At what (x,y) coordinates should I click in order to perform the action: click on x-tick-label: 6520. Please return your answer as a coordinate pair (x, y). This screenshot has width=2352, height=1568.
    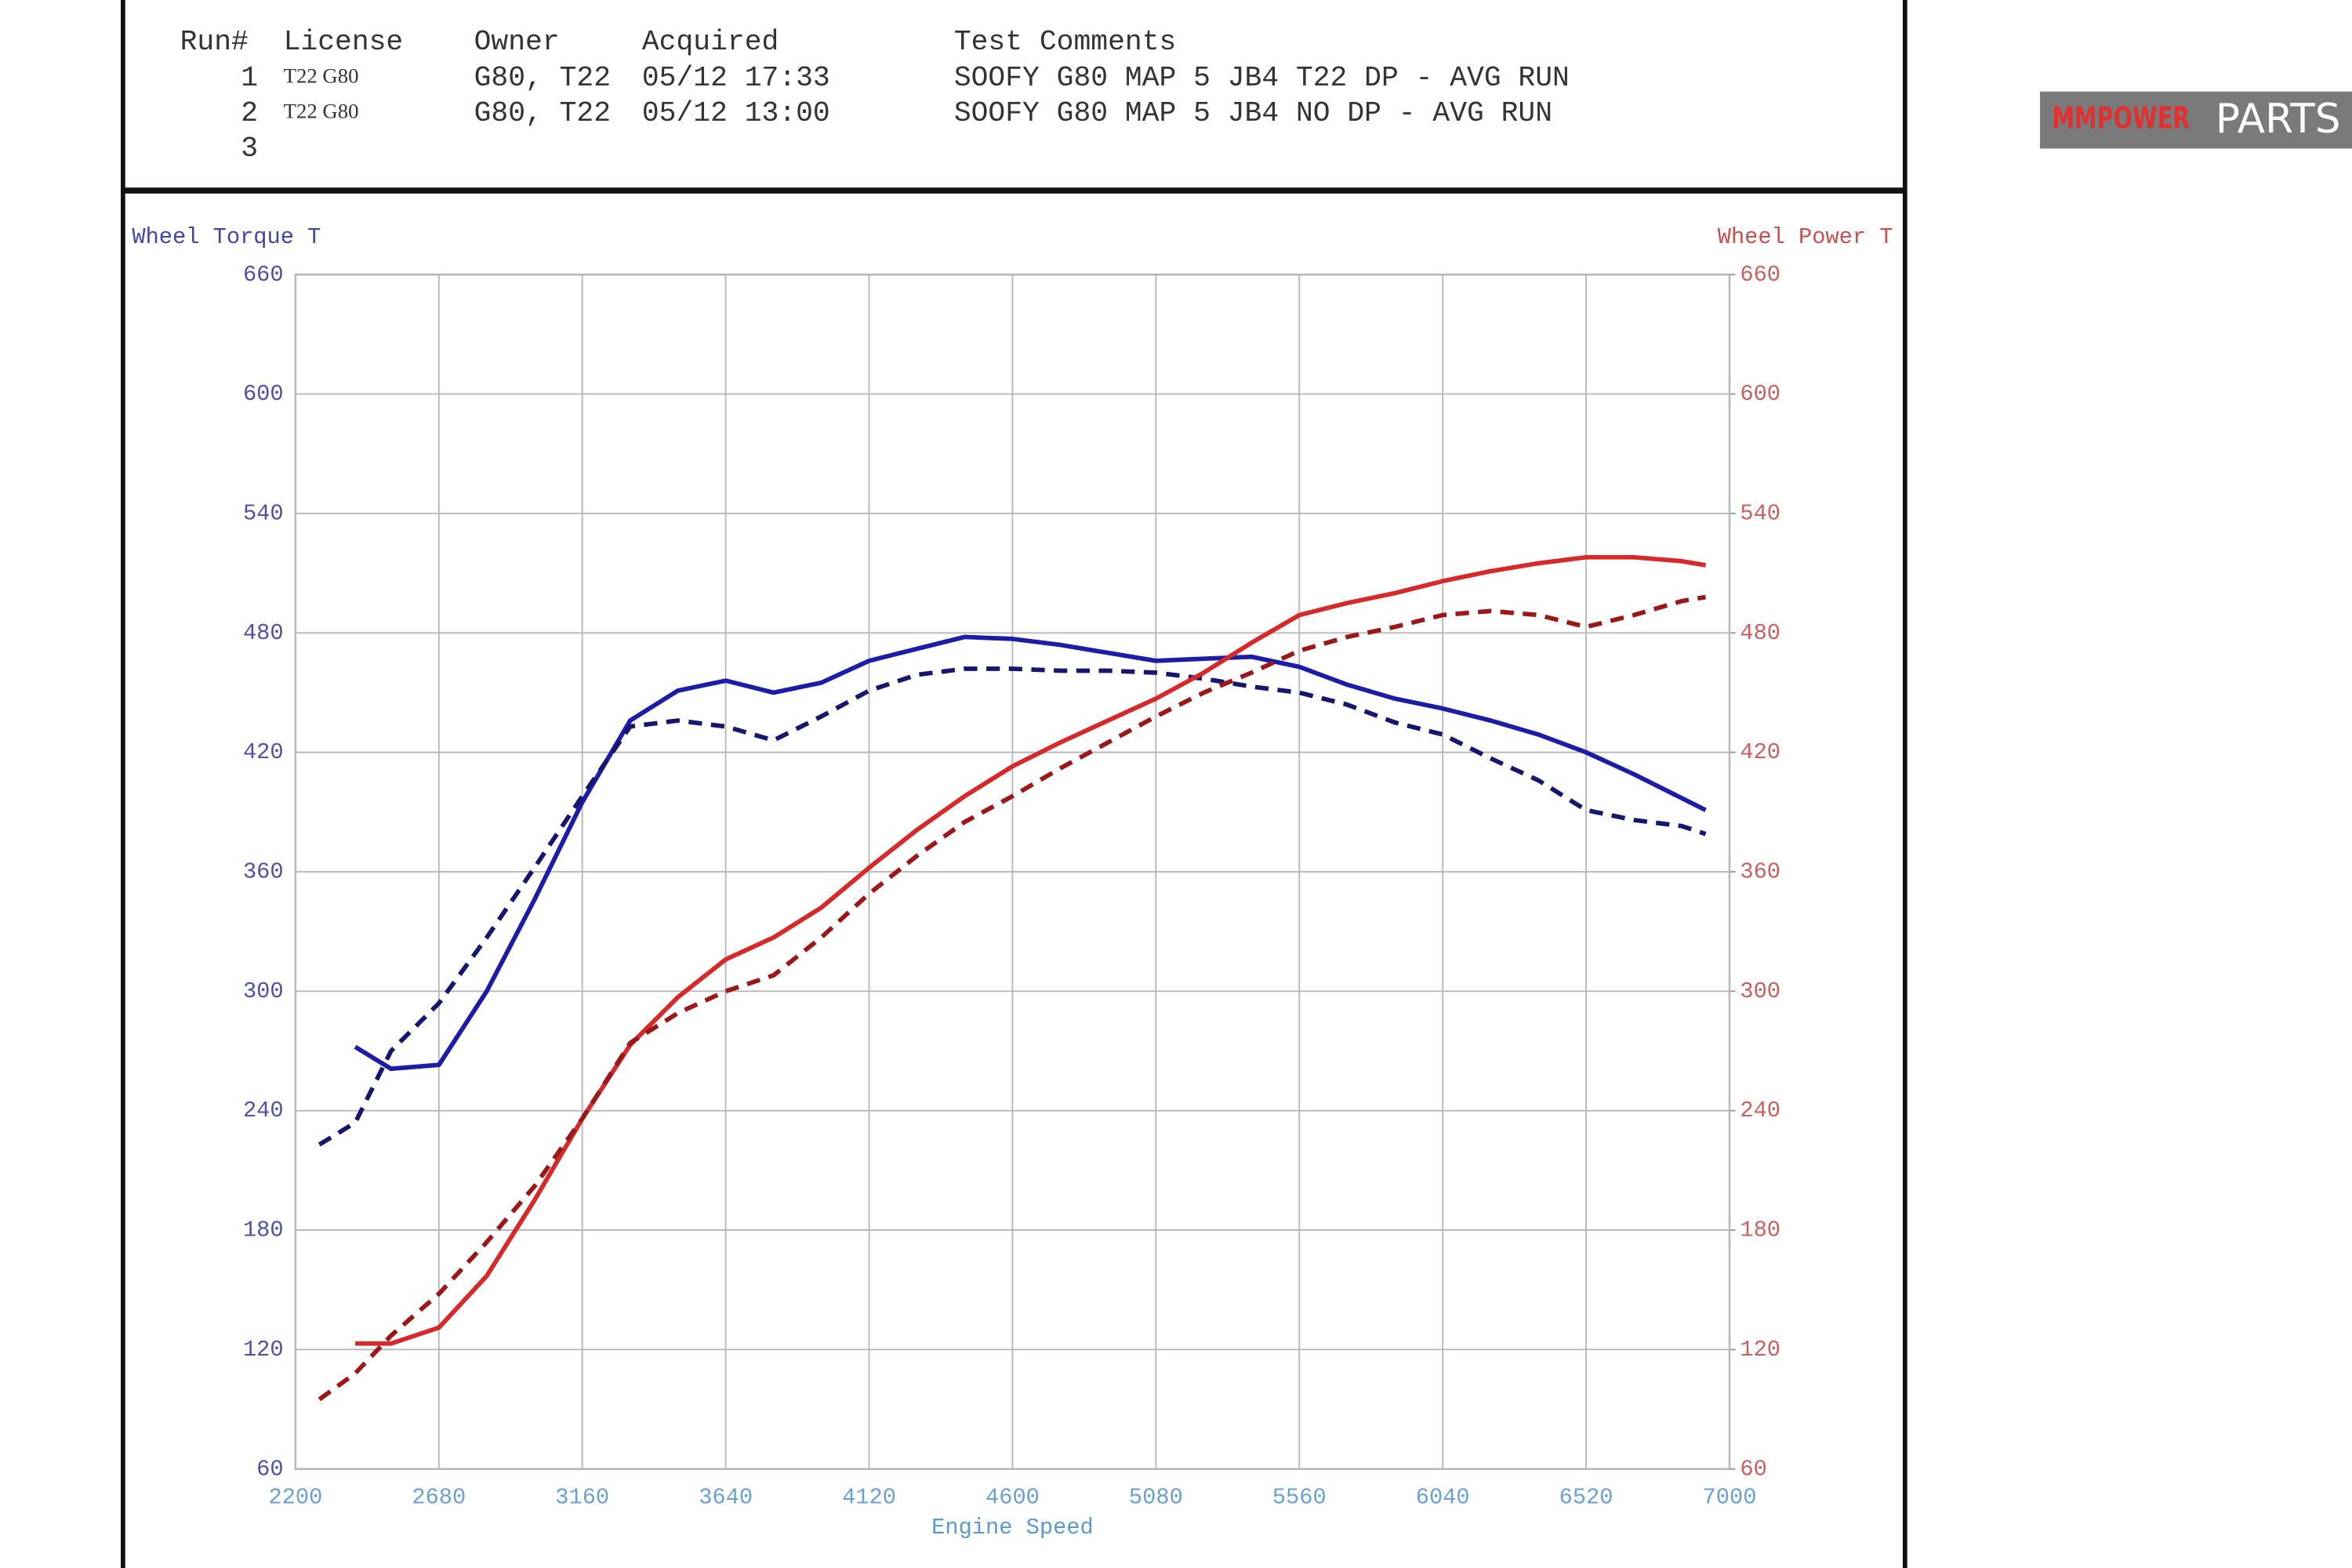
    Looking at the image, I should click on (1586, 1498).